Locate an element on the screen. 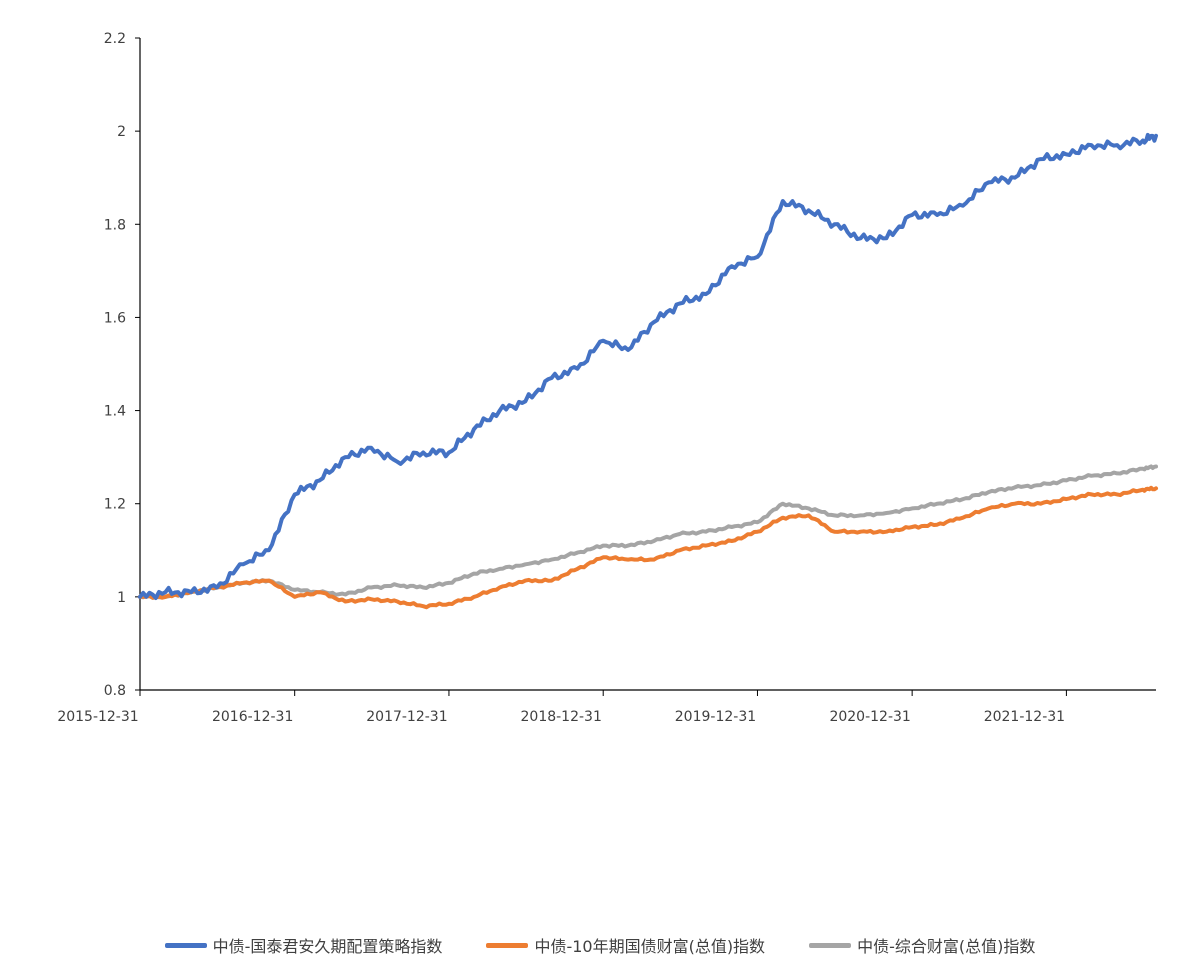 This screenshot has height=978, width=1200. y-tick-label: 0.8 is located at coordinates (115, 691).